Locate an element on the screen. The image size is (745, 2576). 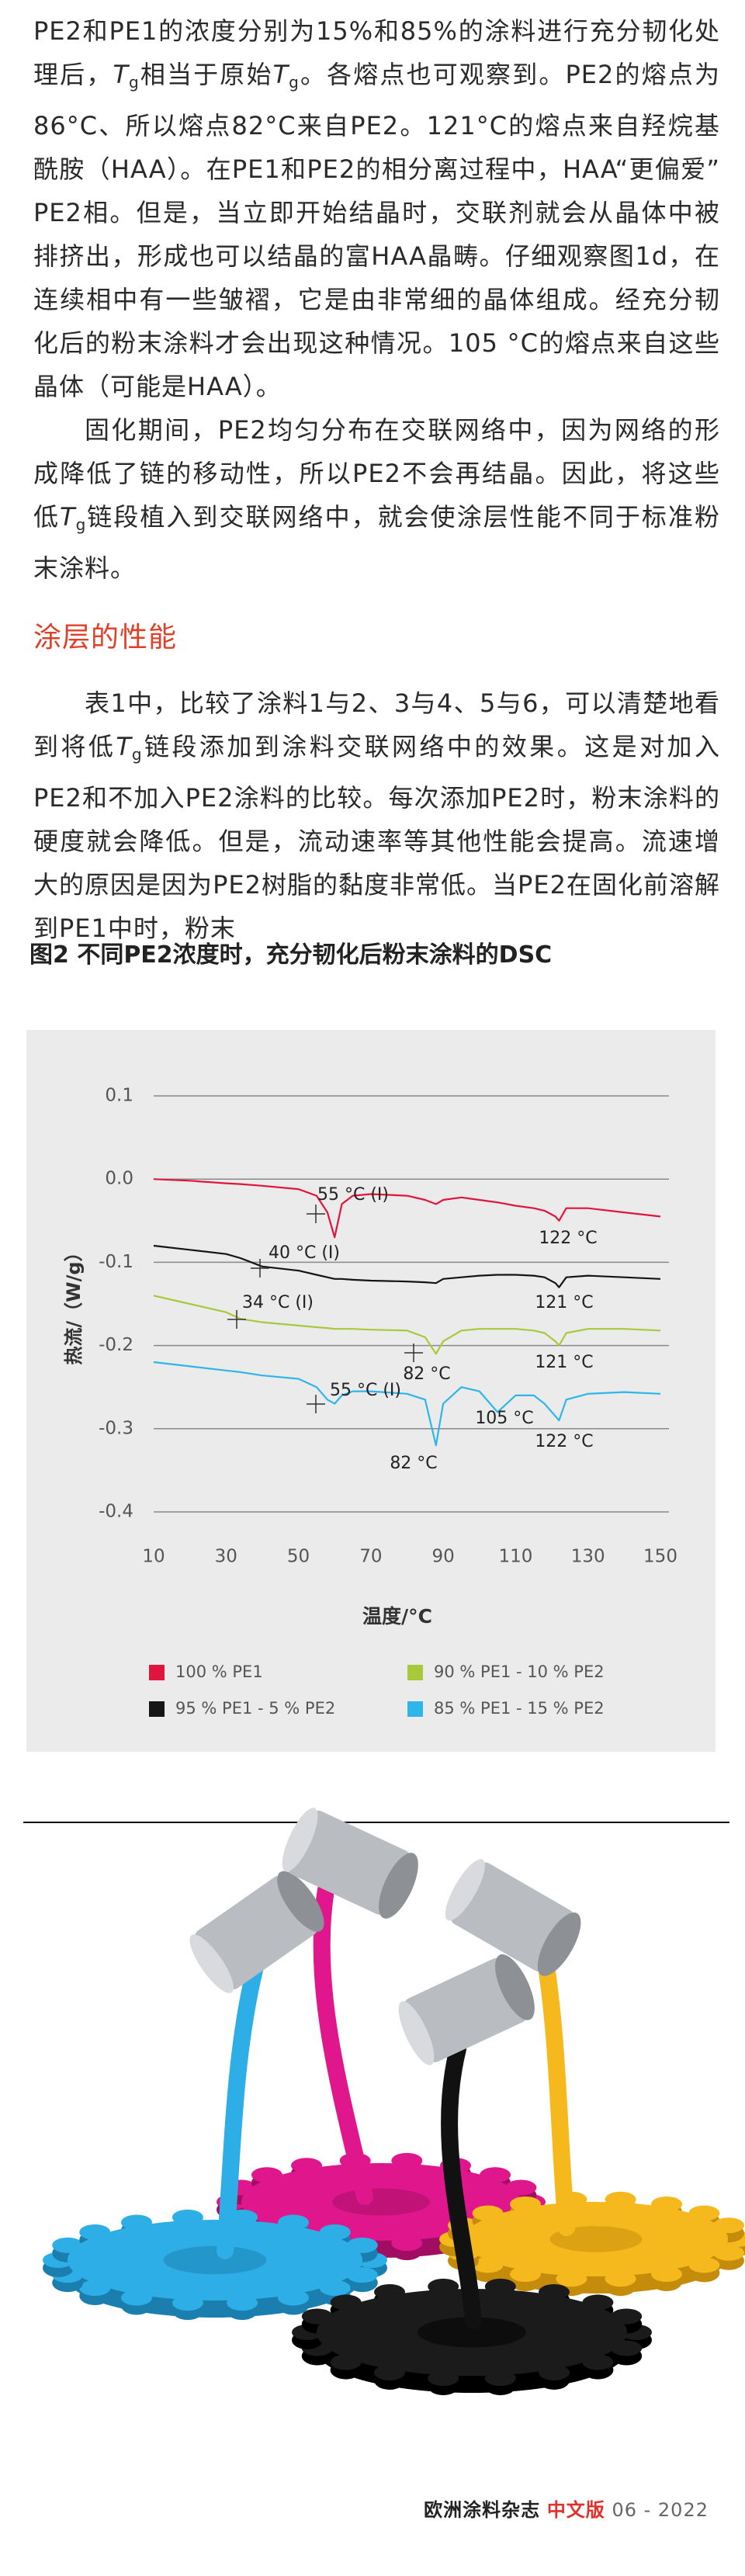
legend-label: 85 % PE1 - 15 % PE2 is located at coordinates (519, 1708).